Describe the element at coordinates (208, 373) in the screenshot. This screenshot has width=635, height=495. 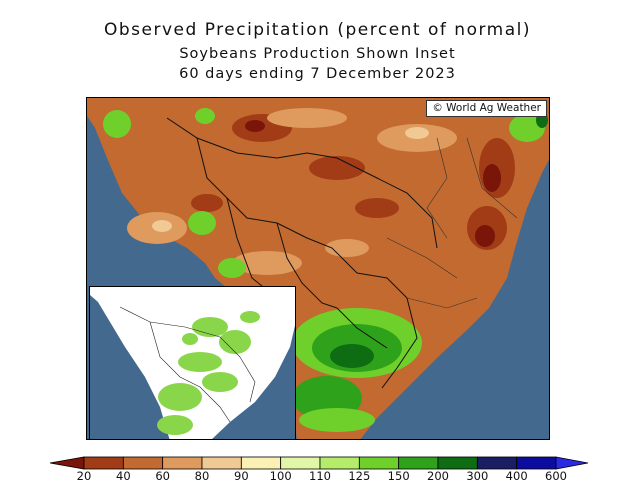
I see `soybean-production-areas` at that location.